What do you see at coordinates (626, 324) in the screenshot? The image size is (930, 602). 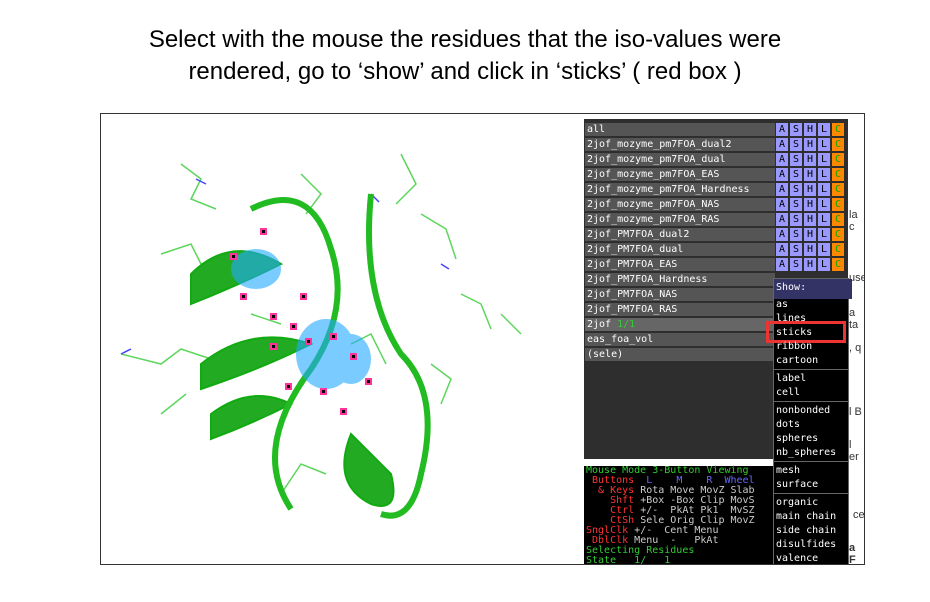 I see `object-state: 1/1` at bounding box center [626, 324].